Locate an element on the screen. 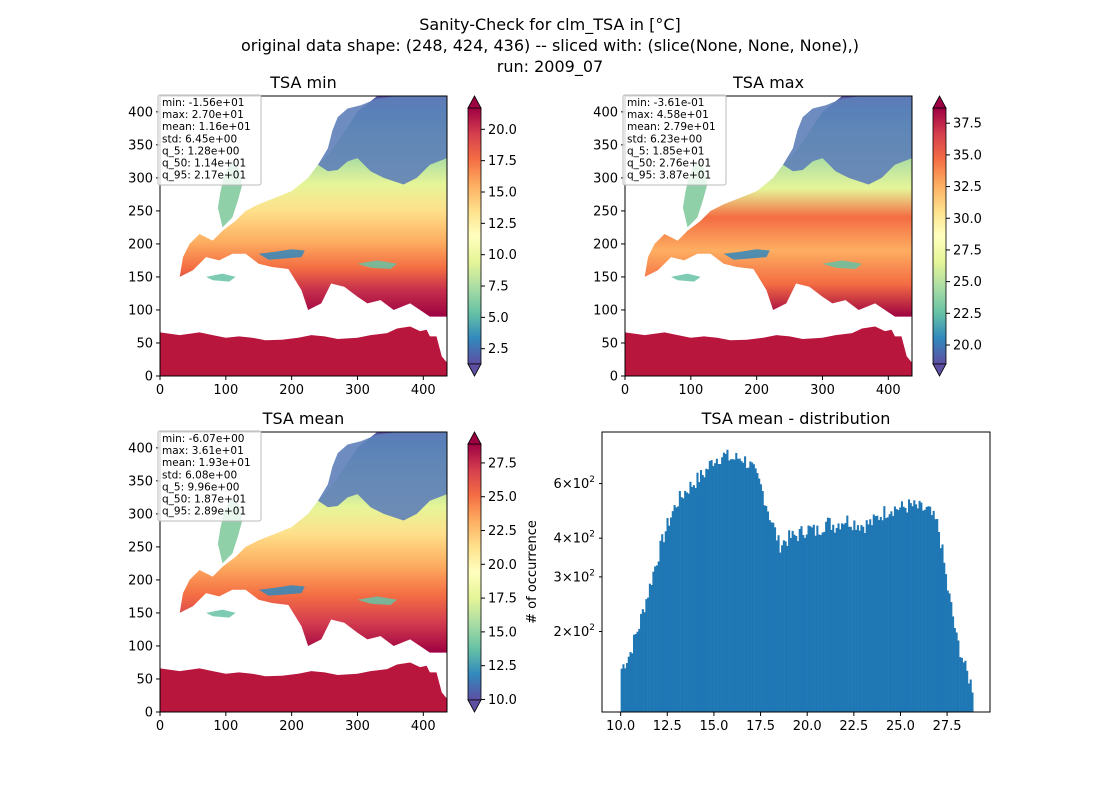 The width and height of the screenshot is (1100, 800). y-tick-label: 0 is located at coordinates (149, 713).